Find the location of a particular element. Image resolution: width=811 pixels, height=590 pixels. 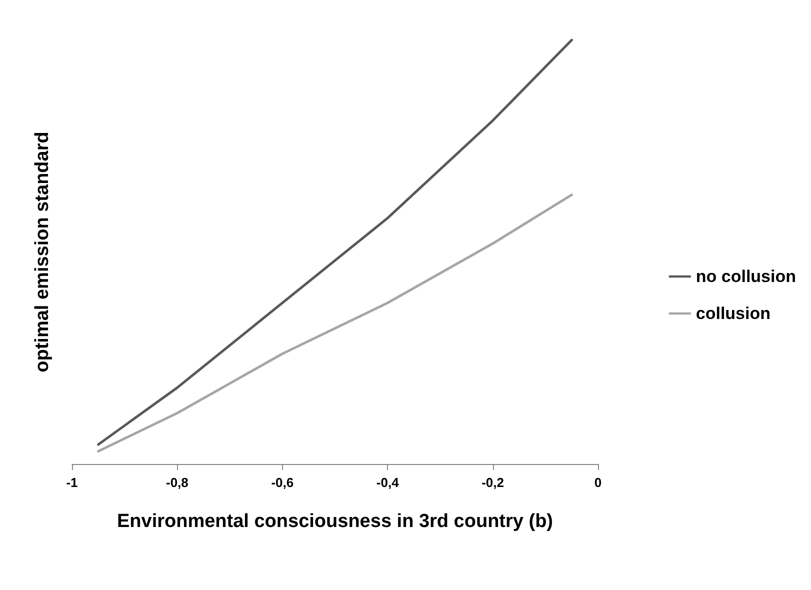

legend-label: collusion is located at coordinates (733, 313).